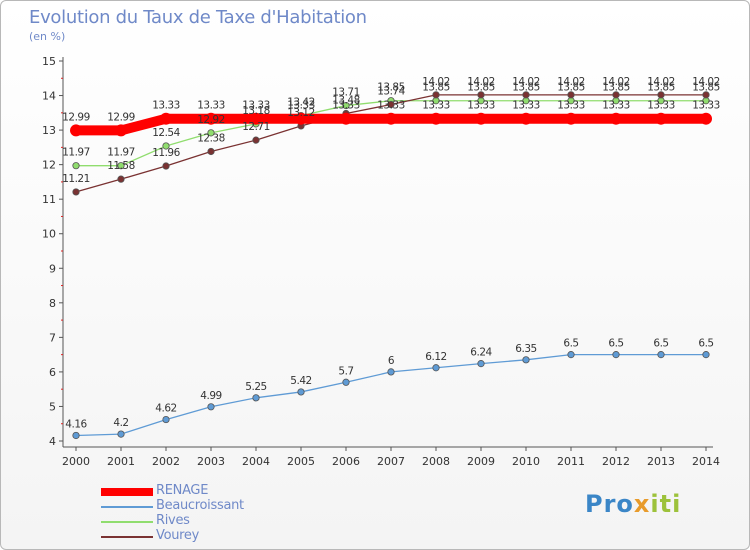 This screenshot has width=750, height=550. Describe the element at coordinates (255, 387) in the screenshot. I see `data-label: 5.25` at that location.